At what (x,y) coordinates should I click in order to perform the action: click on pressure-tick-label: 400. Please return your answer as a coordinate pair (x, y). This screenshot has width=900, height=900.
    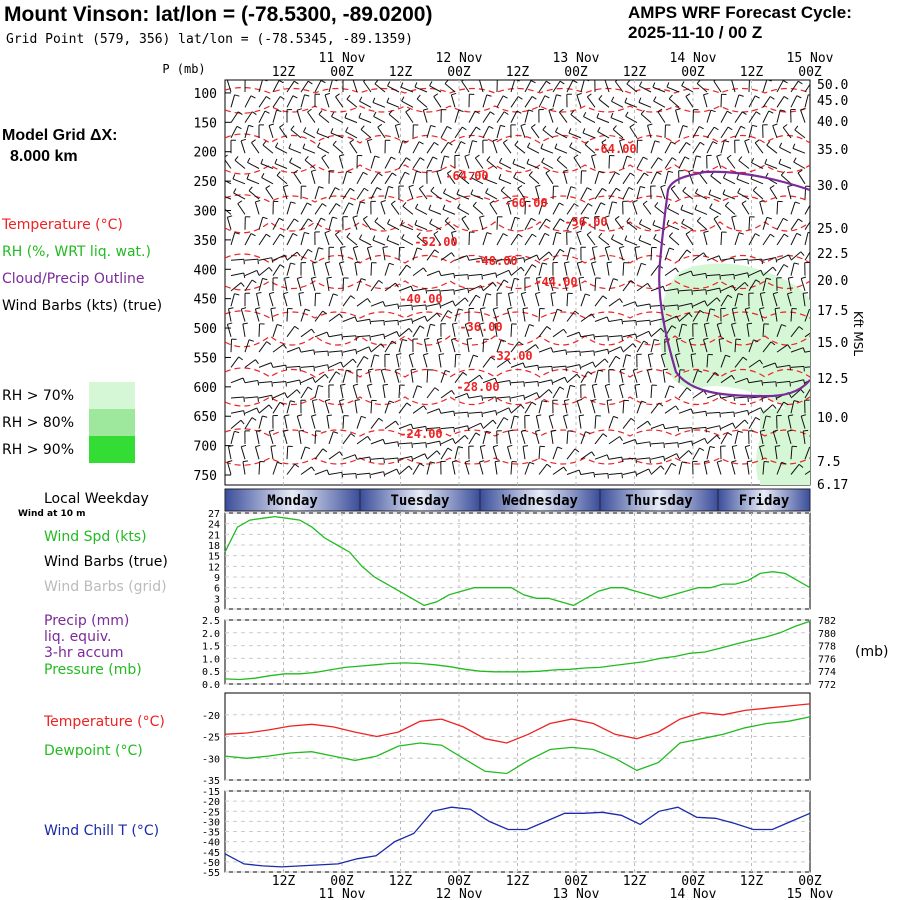
    Looking at the image, I should click on (205, 270).